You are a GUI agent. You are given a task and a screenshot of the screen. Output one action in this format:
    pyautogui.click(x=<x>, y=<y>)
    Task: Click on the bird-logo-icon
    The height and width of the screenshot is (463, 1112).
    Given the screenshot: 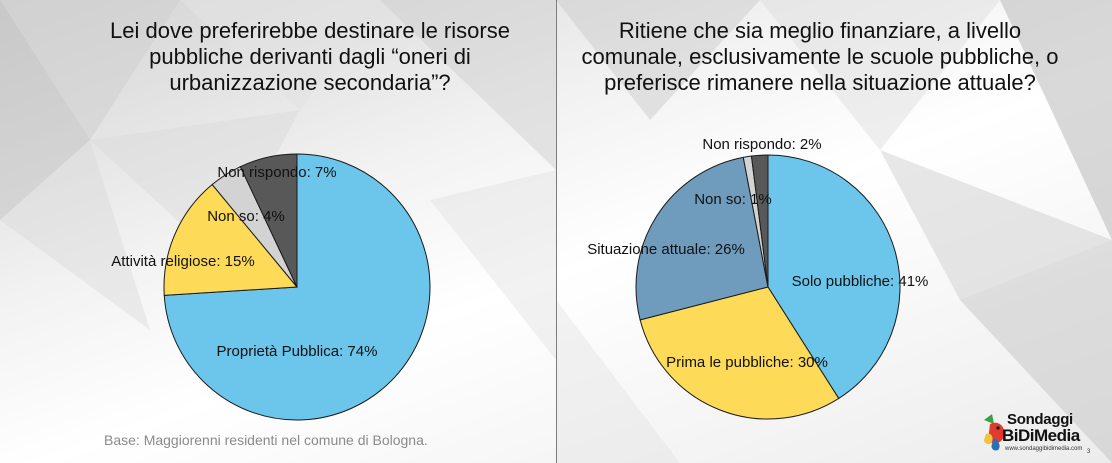 What is the action you would take?
    pyautogui.click(x=994, y=432)
    